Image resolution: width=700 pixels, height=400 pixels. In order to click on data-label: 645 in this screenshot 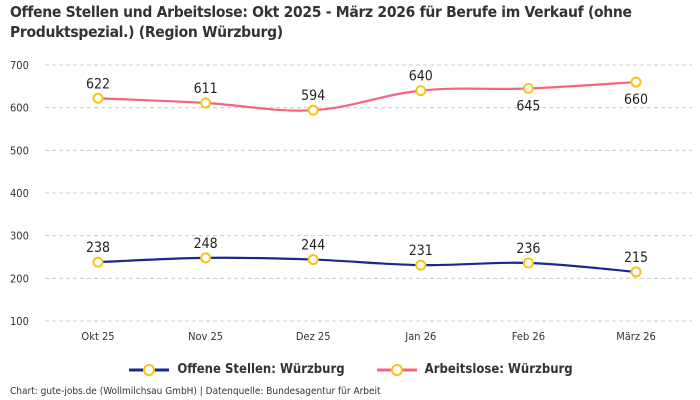, I will do `click(528, 106)`.